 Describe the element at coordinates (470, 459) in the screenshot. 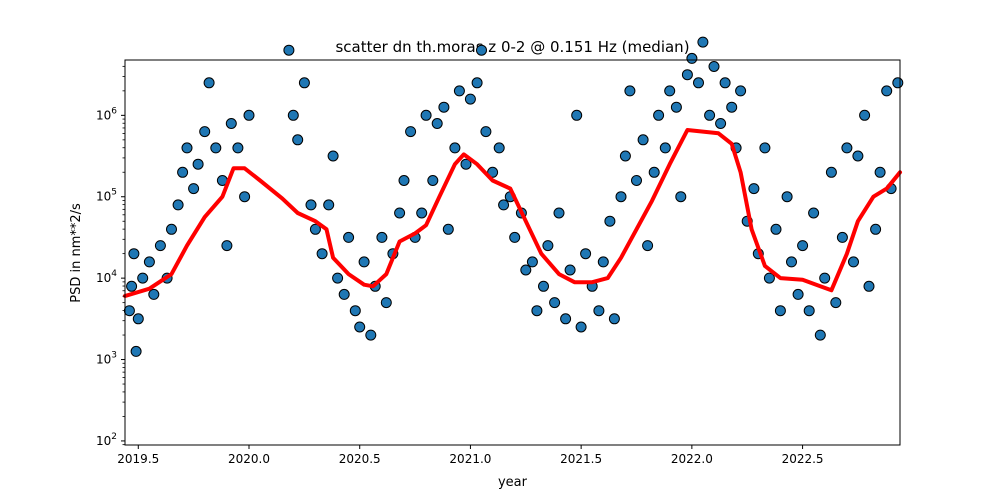

I see `x-tick-label: 2021.0` at that location.